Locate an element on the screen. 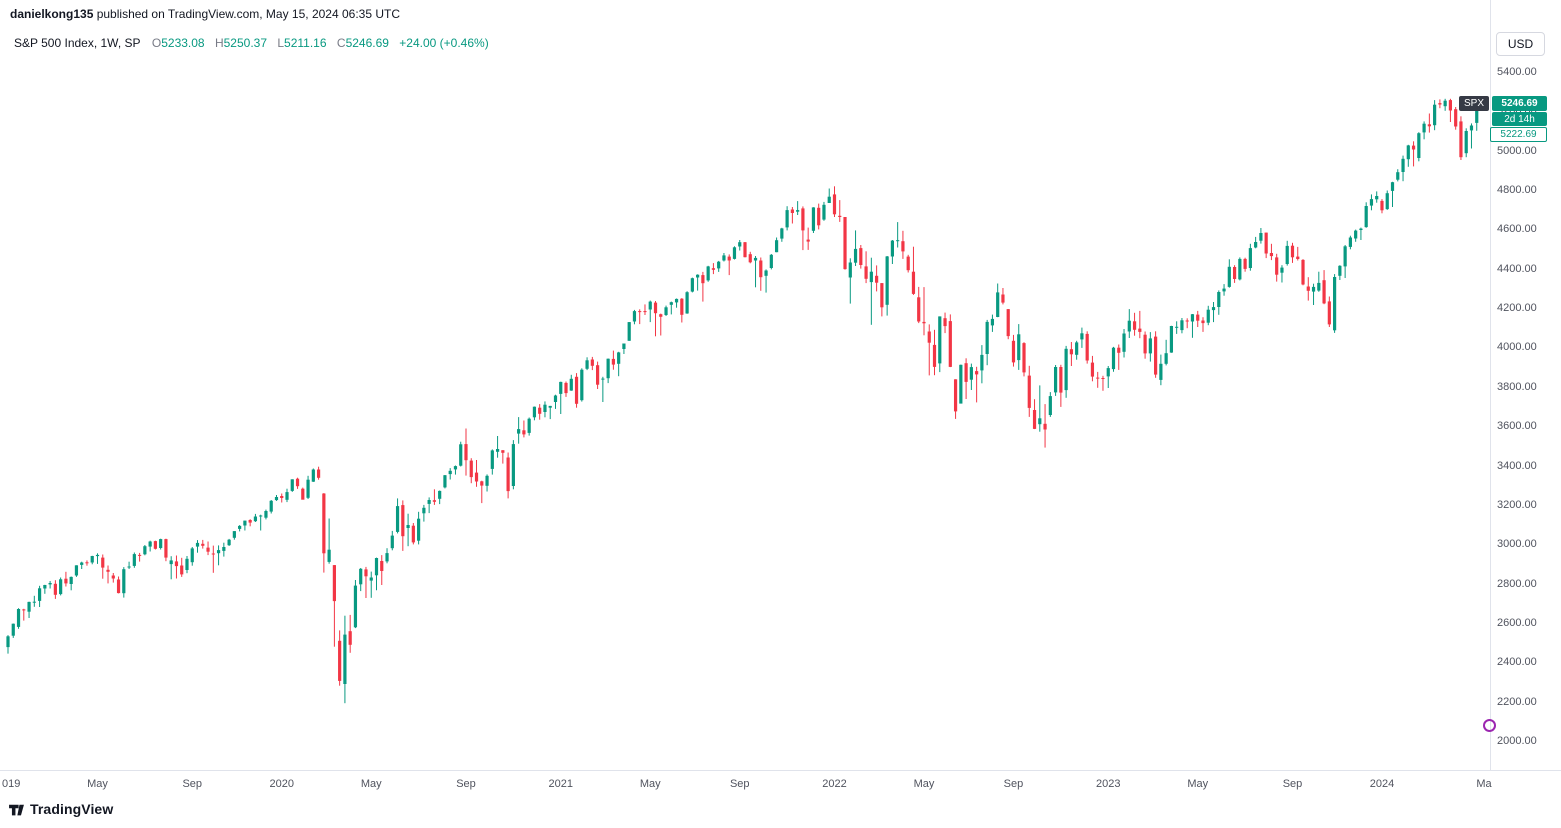 Image resolution: width=1561 pixels, height=828 pixels. ohlc-low: L5211.16 is located at coordinates (302, 43).